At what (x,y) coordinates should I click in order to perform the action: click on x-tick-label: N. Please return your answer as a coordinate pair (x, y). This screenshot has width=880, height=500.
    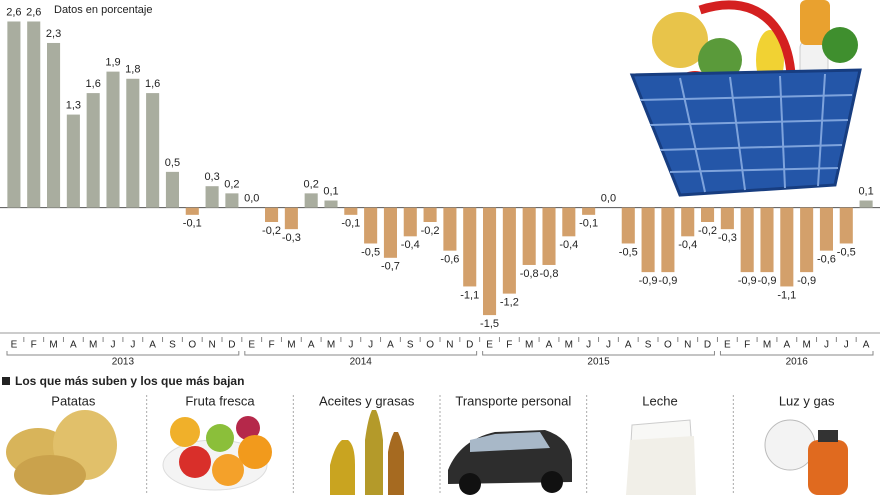
    Looking at the image, I should click on (449, 345).